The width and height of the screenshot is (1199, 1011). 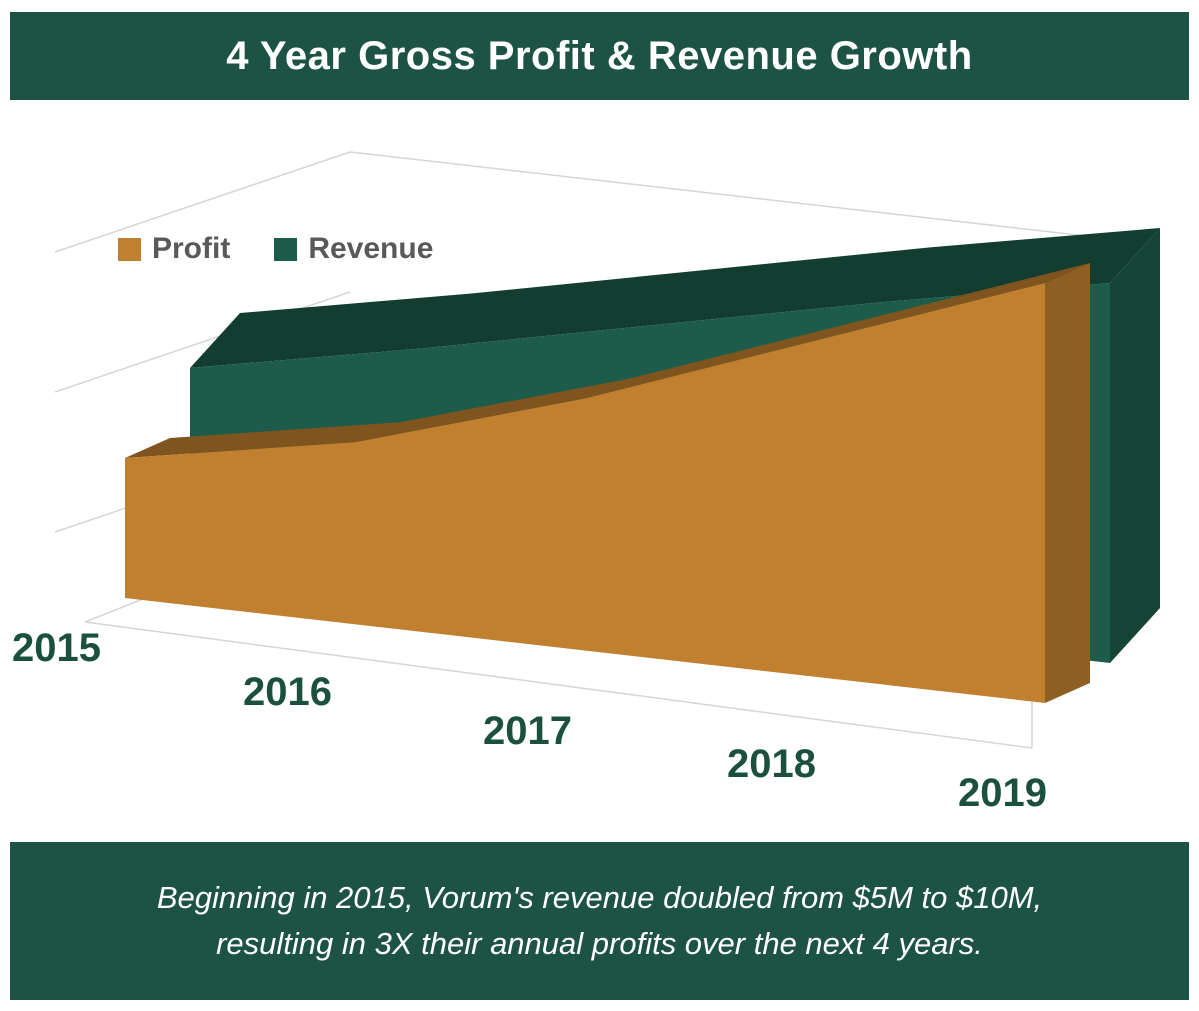 I want to click on chart-title: 4 Year Gross Profit & Revenue Growth, so click(x=599, y=55).